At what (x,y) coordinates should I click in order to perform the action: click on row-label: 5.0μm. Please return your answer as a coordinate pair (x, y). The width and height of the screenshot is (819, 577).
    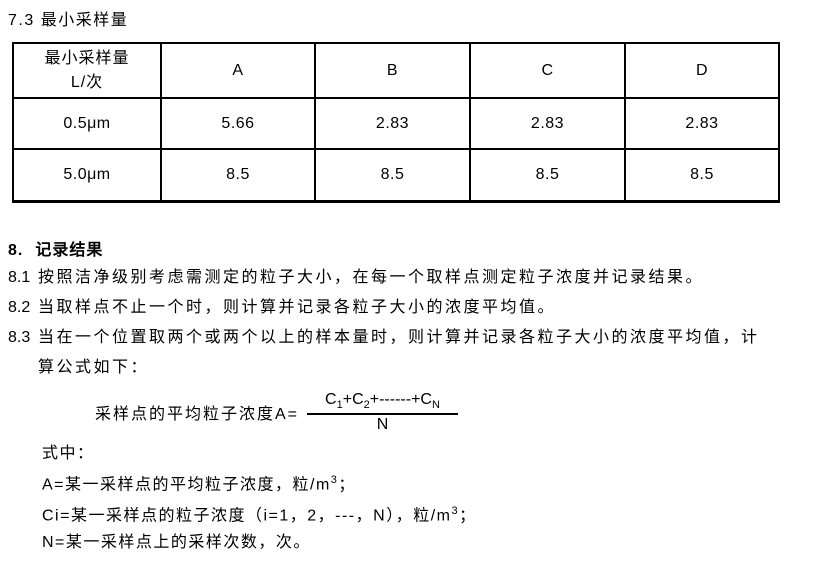
    Looking at the image, I should click on (87, 175).